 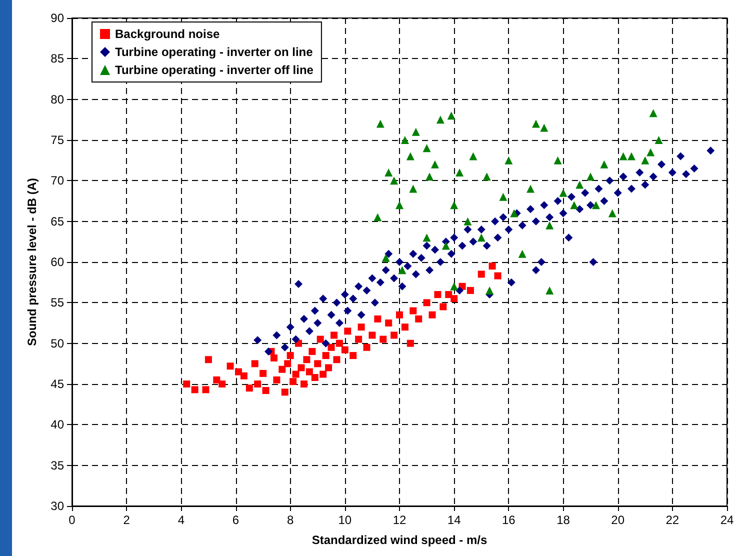 I want to click on x-tick-label: 16, so click(x=509, y=520).